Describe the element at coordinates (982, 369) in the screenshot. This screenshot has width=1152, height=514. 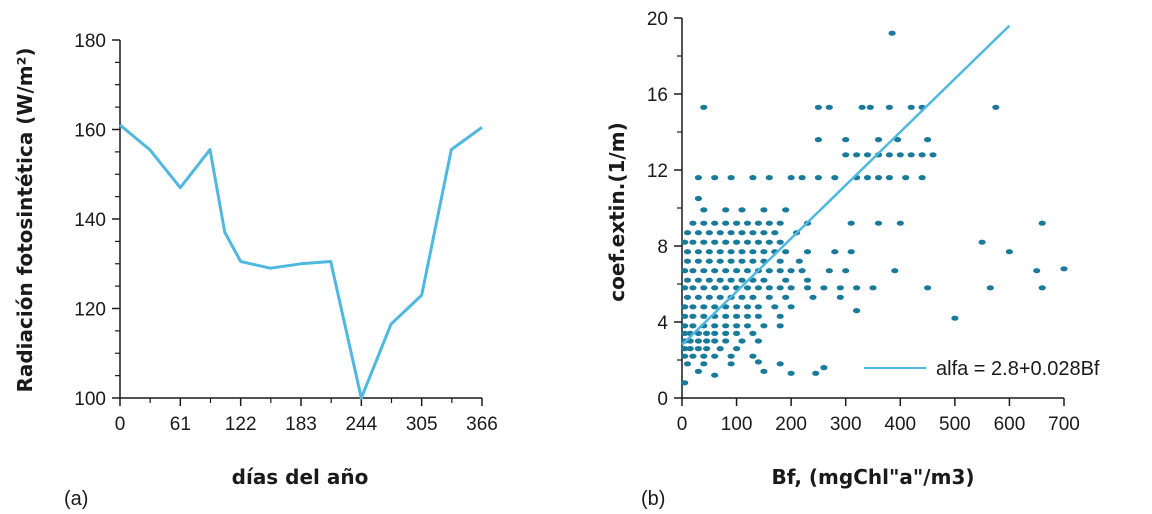
I see `b-legend: alfa = 2.8+0.028Bf` at that location.